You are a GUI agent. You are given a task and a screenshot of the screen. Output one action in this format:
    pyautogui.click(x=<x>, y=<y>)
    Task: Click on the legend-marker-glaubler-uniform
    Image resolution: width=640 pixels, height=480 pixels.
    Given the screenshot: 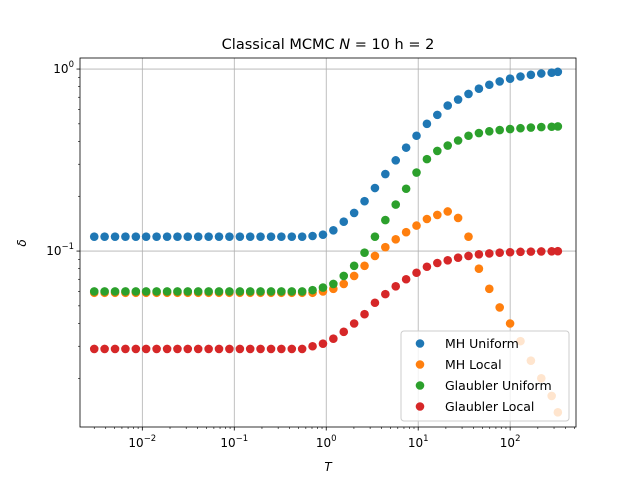 What is the action you would take?
    pyautogui.click(x=420, y=385)
    